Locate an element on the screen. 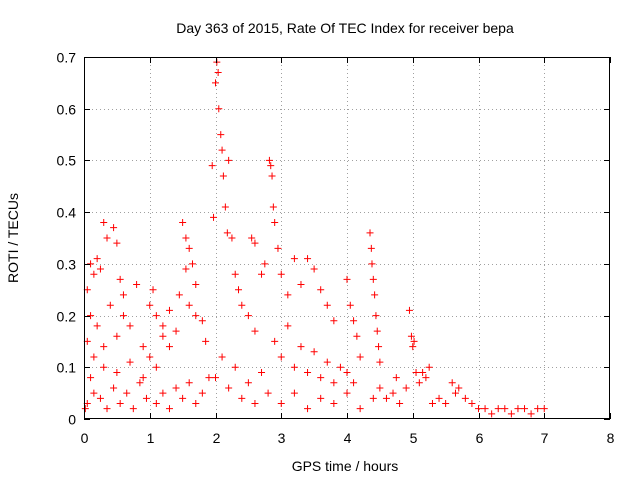 The height and width of the screenshot is (480, 640). y-tick-label: 0.3 is located at coordinates (67, 265).